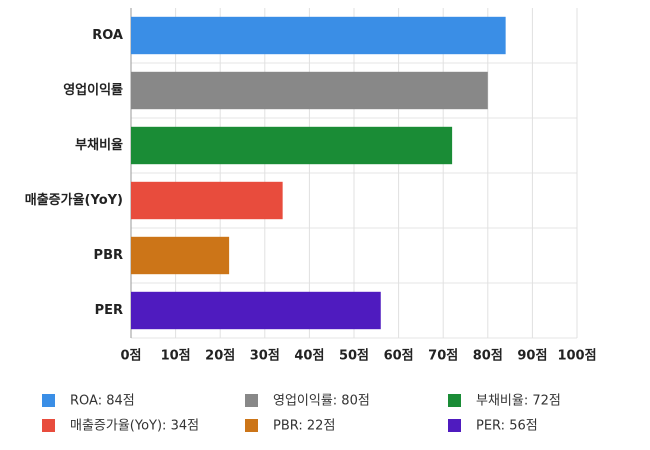  What do you see at coordinates (304, 426) in the screenshot?
I see `legend-label: PBR: 22점` at bounding box center [304, 426].